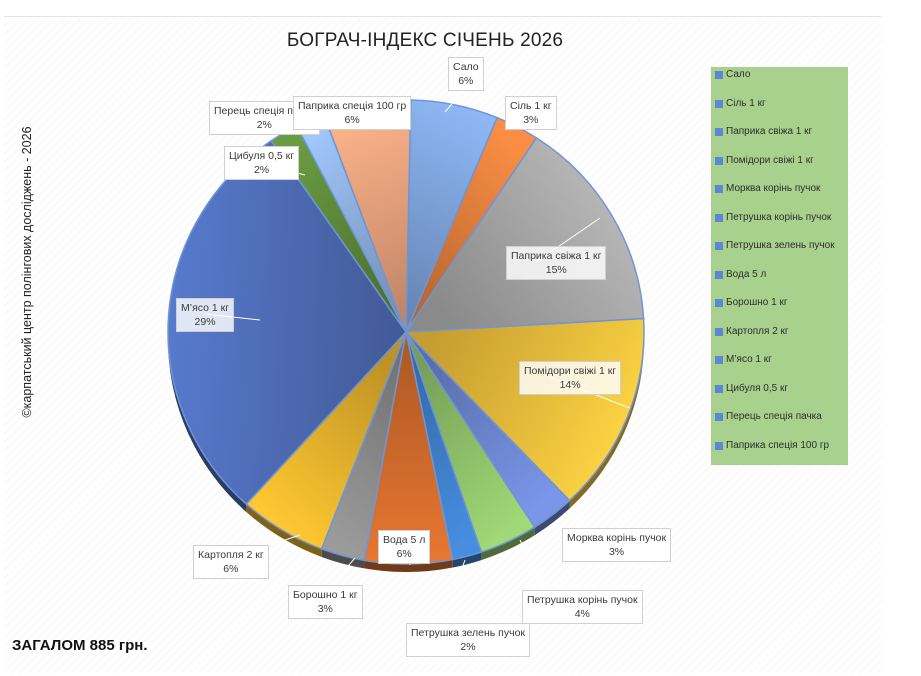 The image size is (921, 676). What do you see at coordinates (425, 40) in the screenshot?
I see `chart-title: БОГРАЧ-ІНДЕКС СІЧЕНЬ 2026` at bounding box center [425, 40].